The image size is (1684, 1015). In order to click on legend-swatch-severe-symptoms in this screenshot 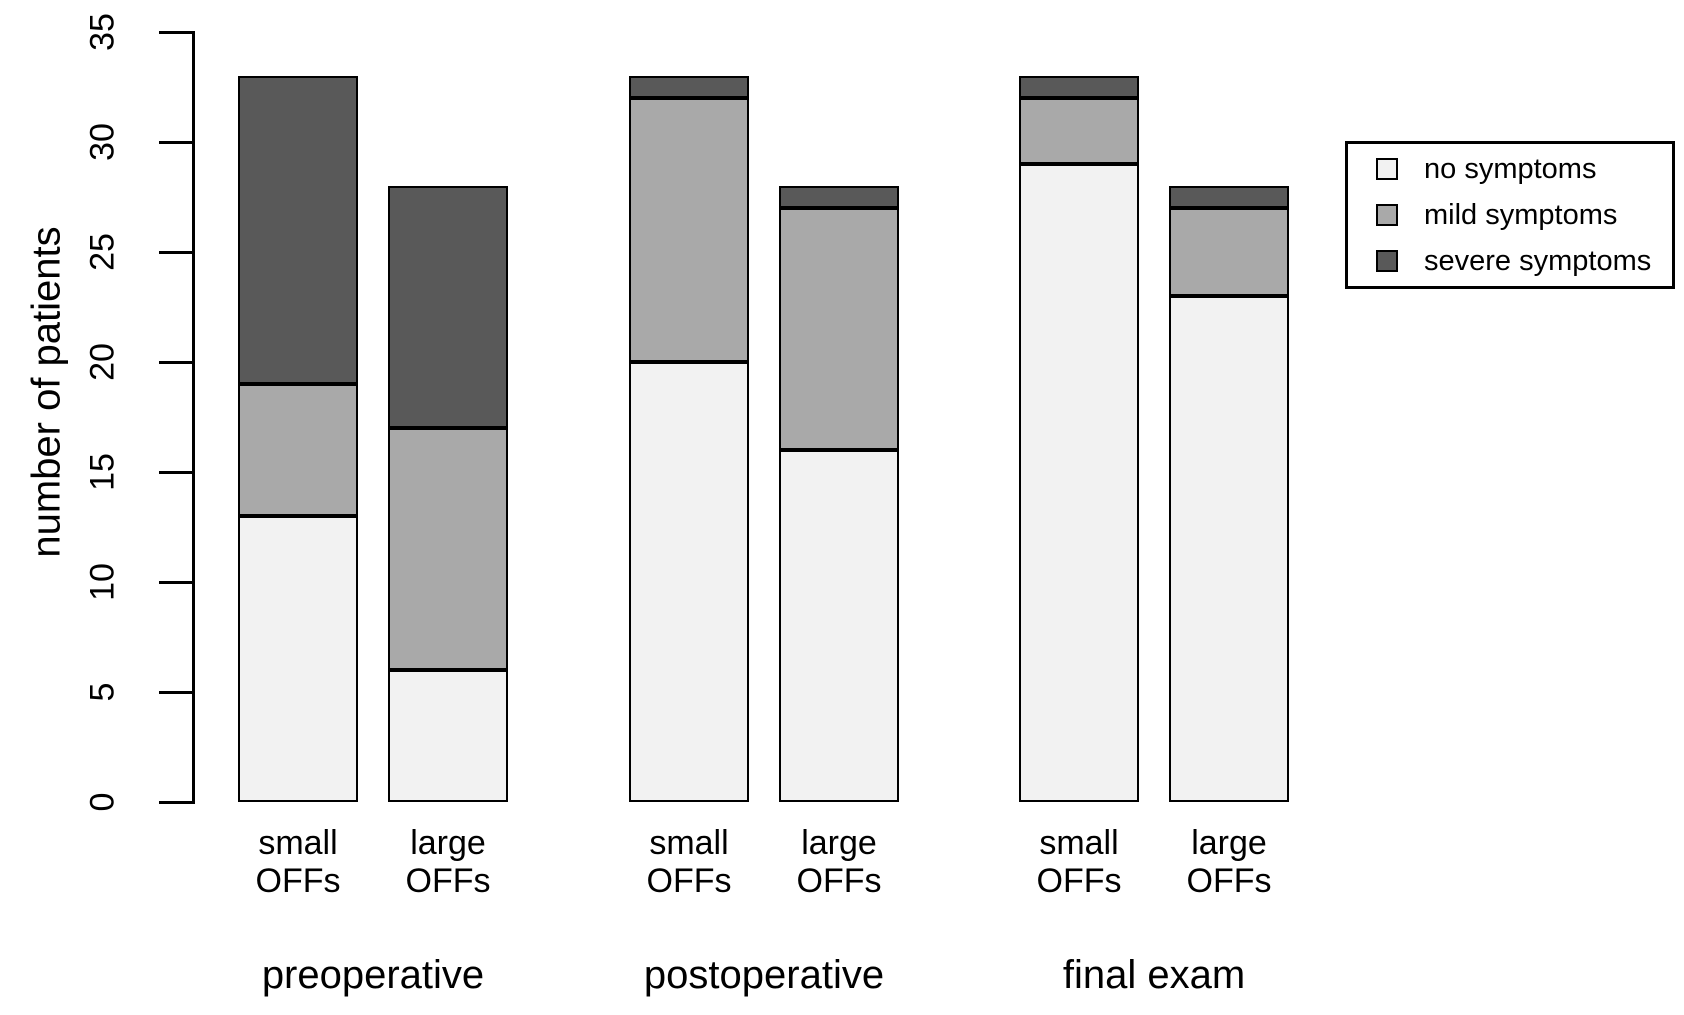, I will do `click(1387, 261)`.